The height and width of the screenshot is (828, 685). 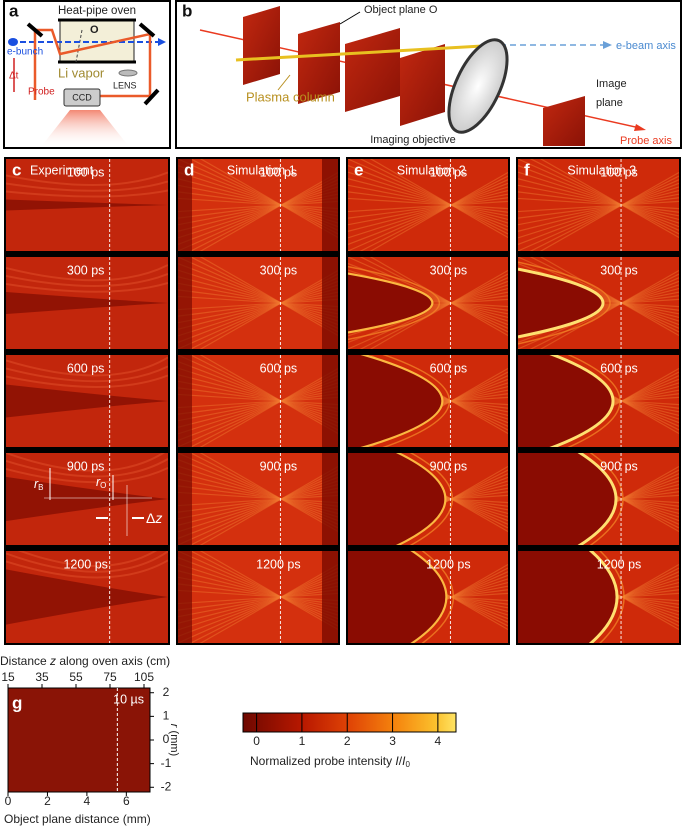 I want to click on top-tick-label: 35, so click(x=42, y=677).